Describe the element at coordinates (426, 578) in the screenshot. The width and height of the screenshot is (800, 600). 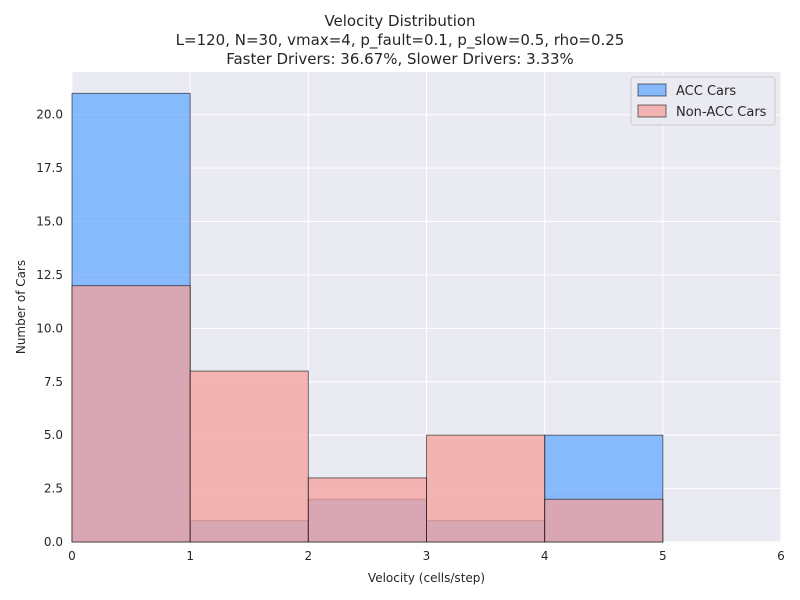
I see `x-axis-label: Velocity (cells/step)` at that location.